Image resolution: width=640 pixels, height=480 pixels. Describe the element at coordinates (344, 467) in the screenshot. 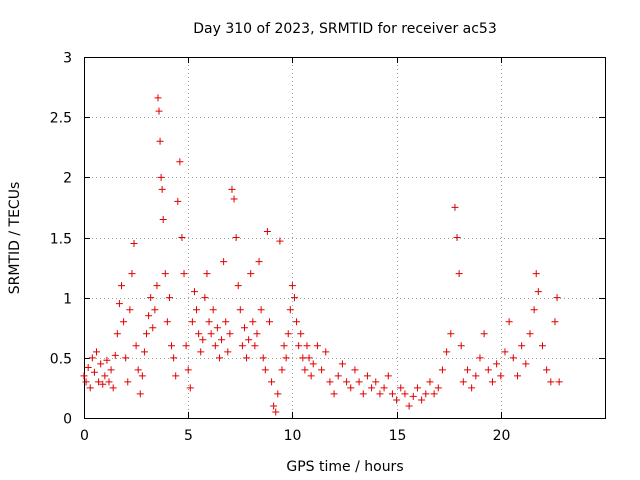

I see `x-axis-label: GPS time / hours` at that location.